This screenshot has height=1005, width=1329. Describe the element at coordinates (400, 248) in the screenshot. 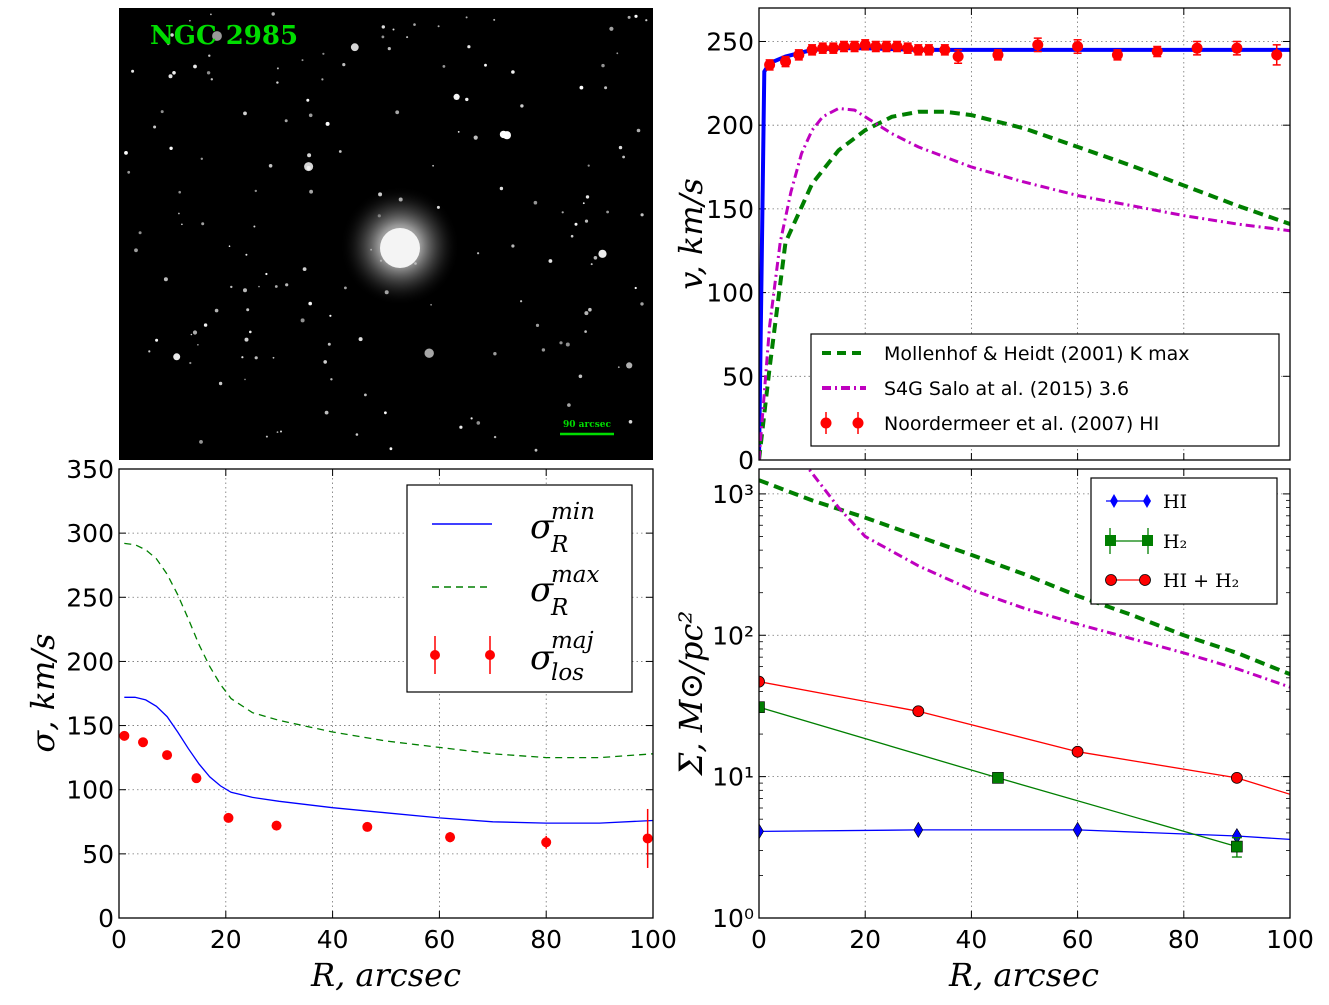

I see `galaxy-core` at that location.